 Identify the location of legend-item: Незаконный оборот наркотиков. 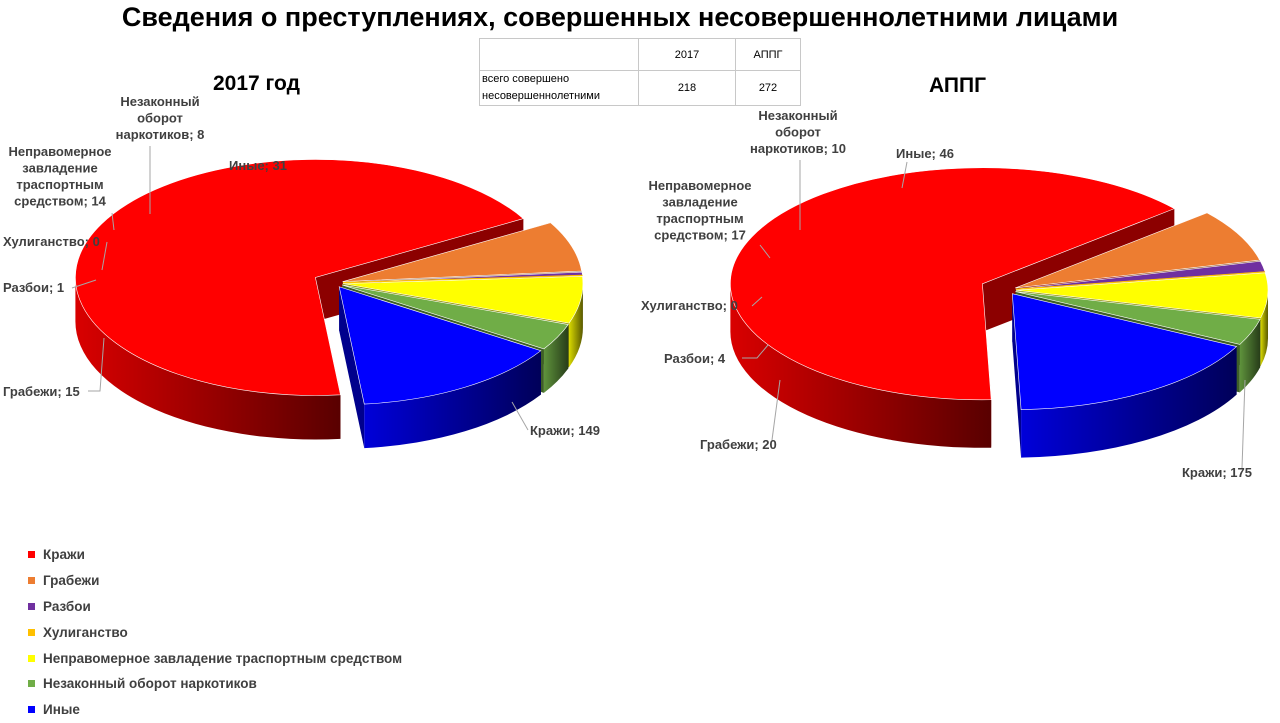
(215, 684).